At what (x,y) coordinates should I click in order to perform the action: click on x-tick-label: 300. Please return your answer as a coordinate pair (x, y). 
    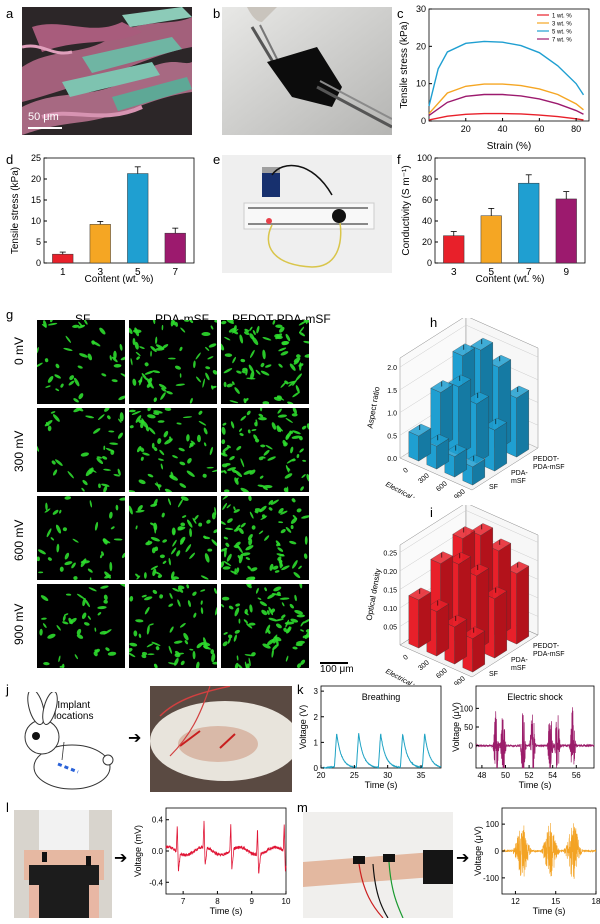
    Looking at the image, I should click on (424, 478).